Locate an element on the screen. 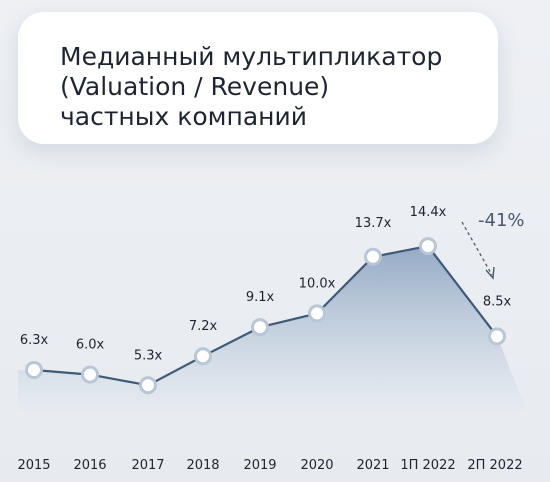 Image resolution: width=550 pixels, height=482 pixels. title-line-1: Медианный мультипликатор is located at coordinates (251, 56).